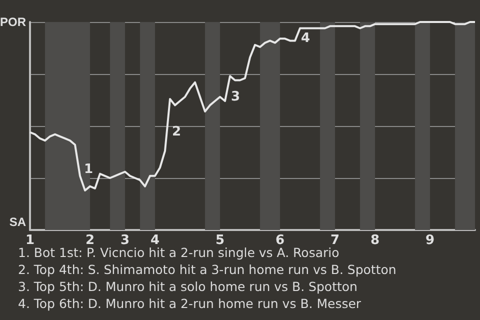  Describe the element at coordinates (30, 240) in the screenshot. I see `x-tick-label: 1` at that location.